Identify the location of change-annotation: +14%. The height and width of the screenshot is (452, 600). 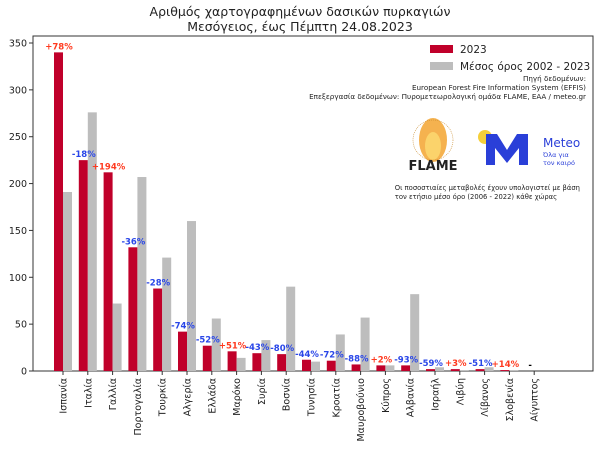
(506, 365).